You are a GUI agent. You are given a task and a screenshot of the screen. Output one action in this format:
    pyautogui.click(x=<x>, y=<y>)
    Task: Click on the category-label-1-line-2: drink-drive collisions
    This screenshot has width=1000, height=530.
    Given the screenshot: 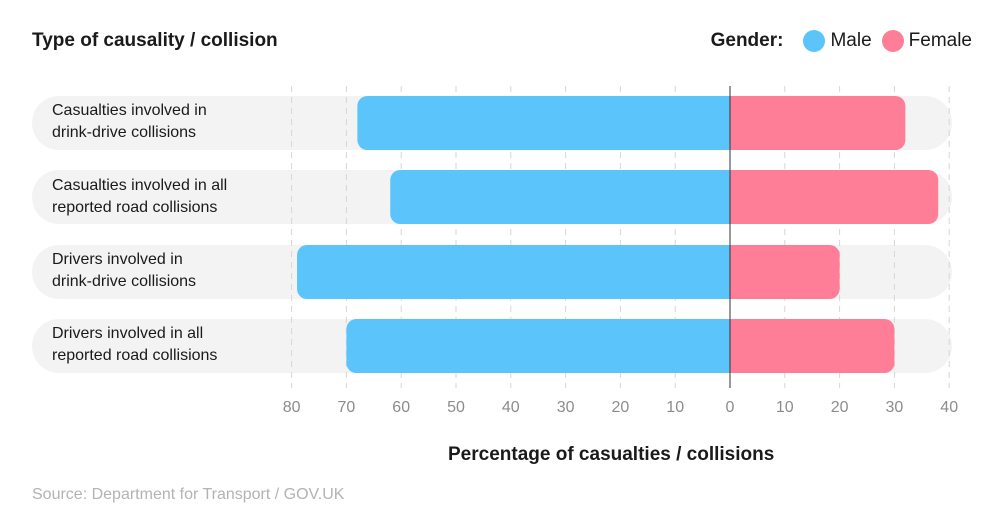 What is the action you would take?
    pyautogui.click(x=124, y=132)
    